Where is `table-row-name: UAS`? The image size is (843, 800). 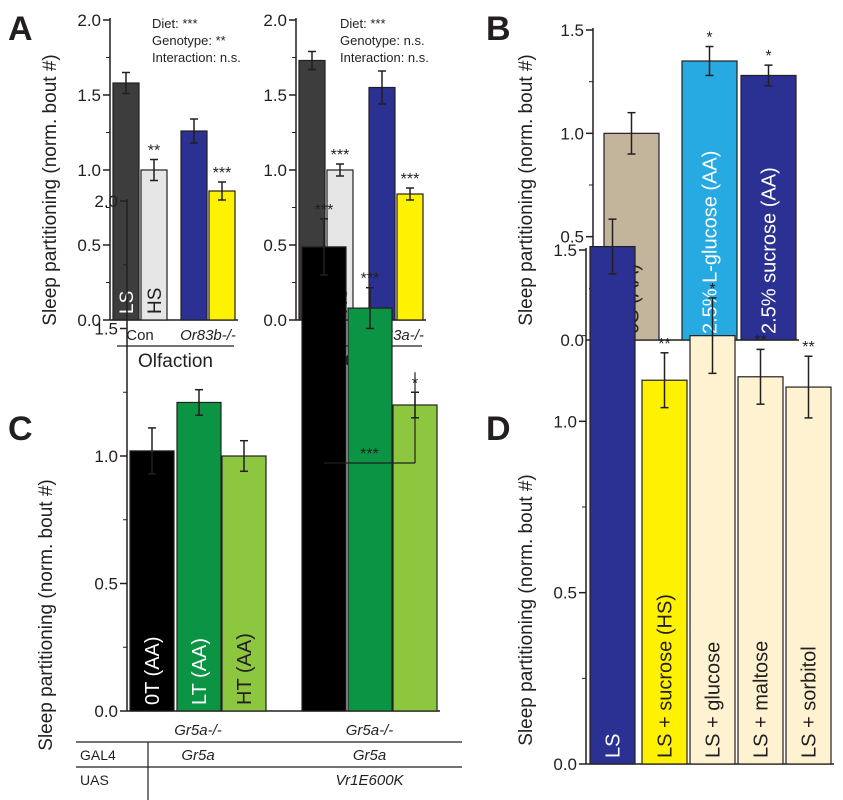 table-row-name: UAS is located at coordinates (94, 780).